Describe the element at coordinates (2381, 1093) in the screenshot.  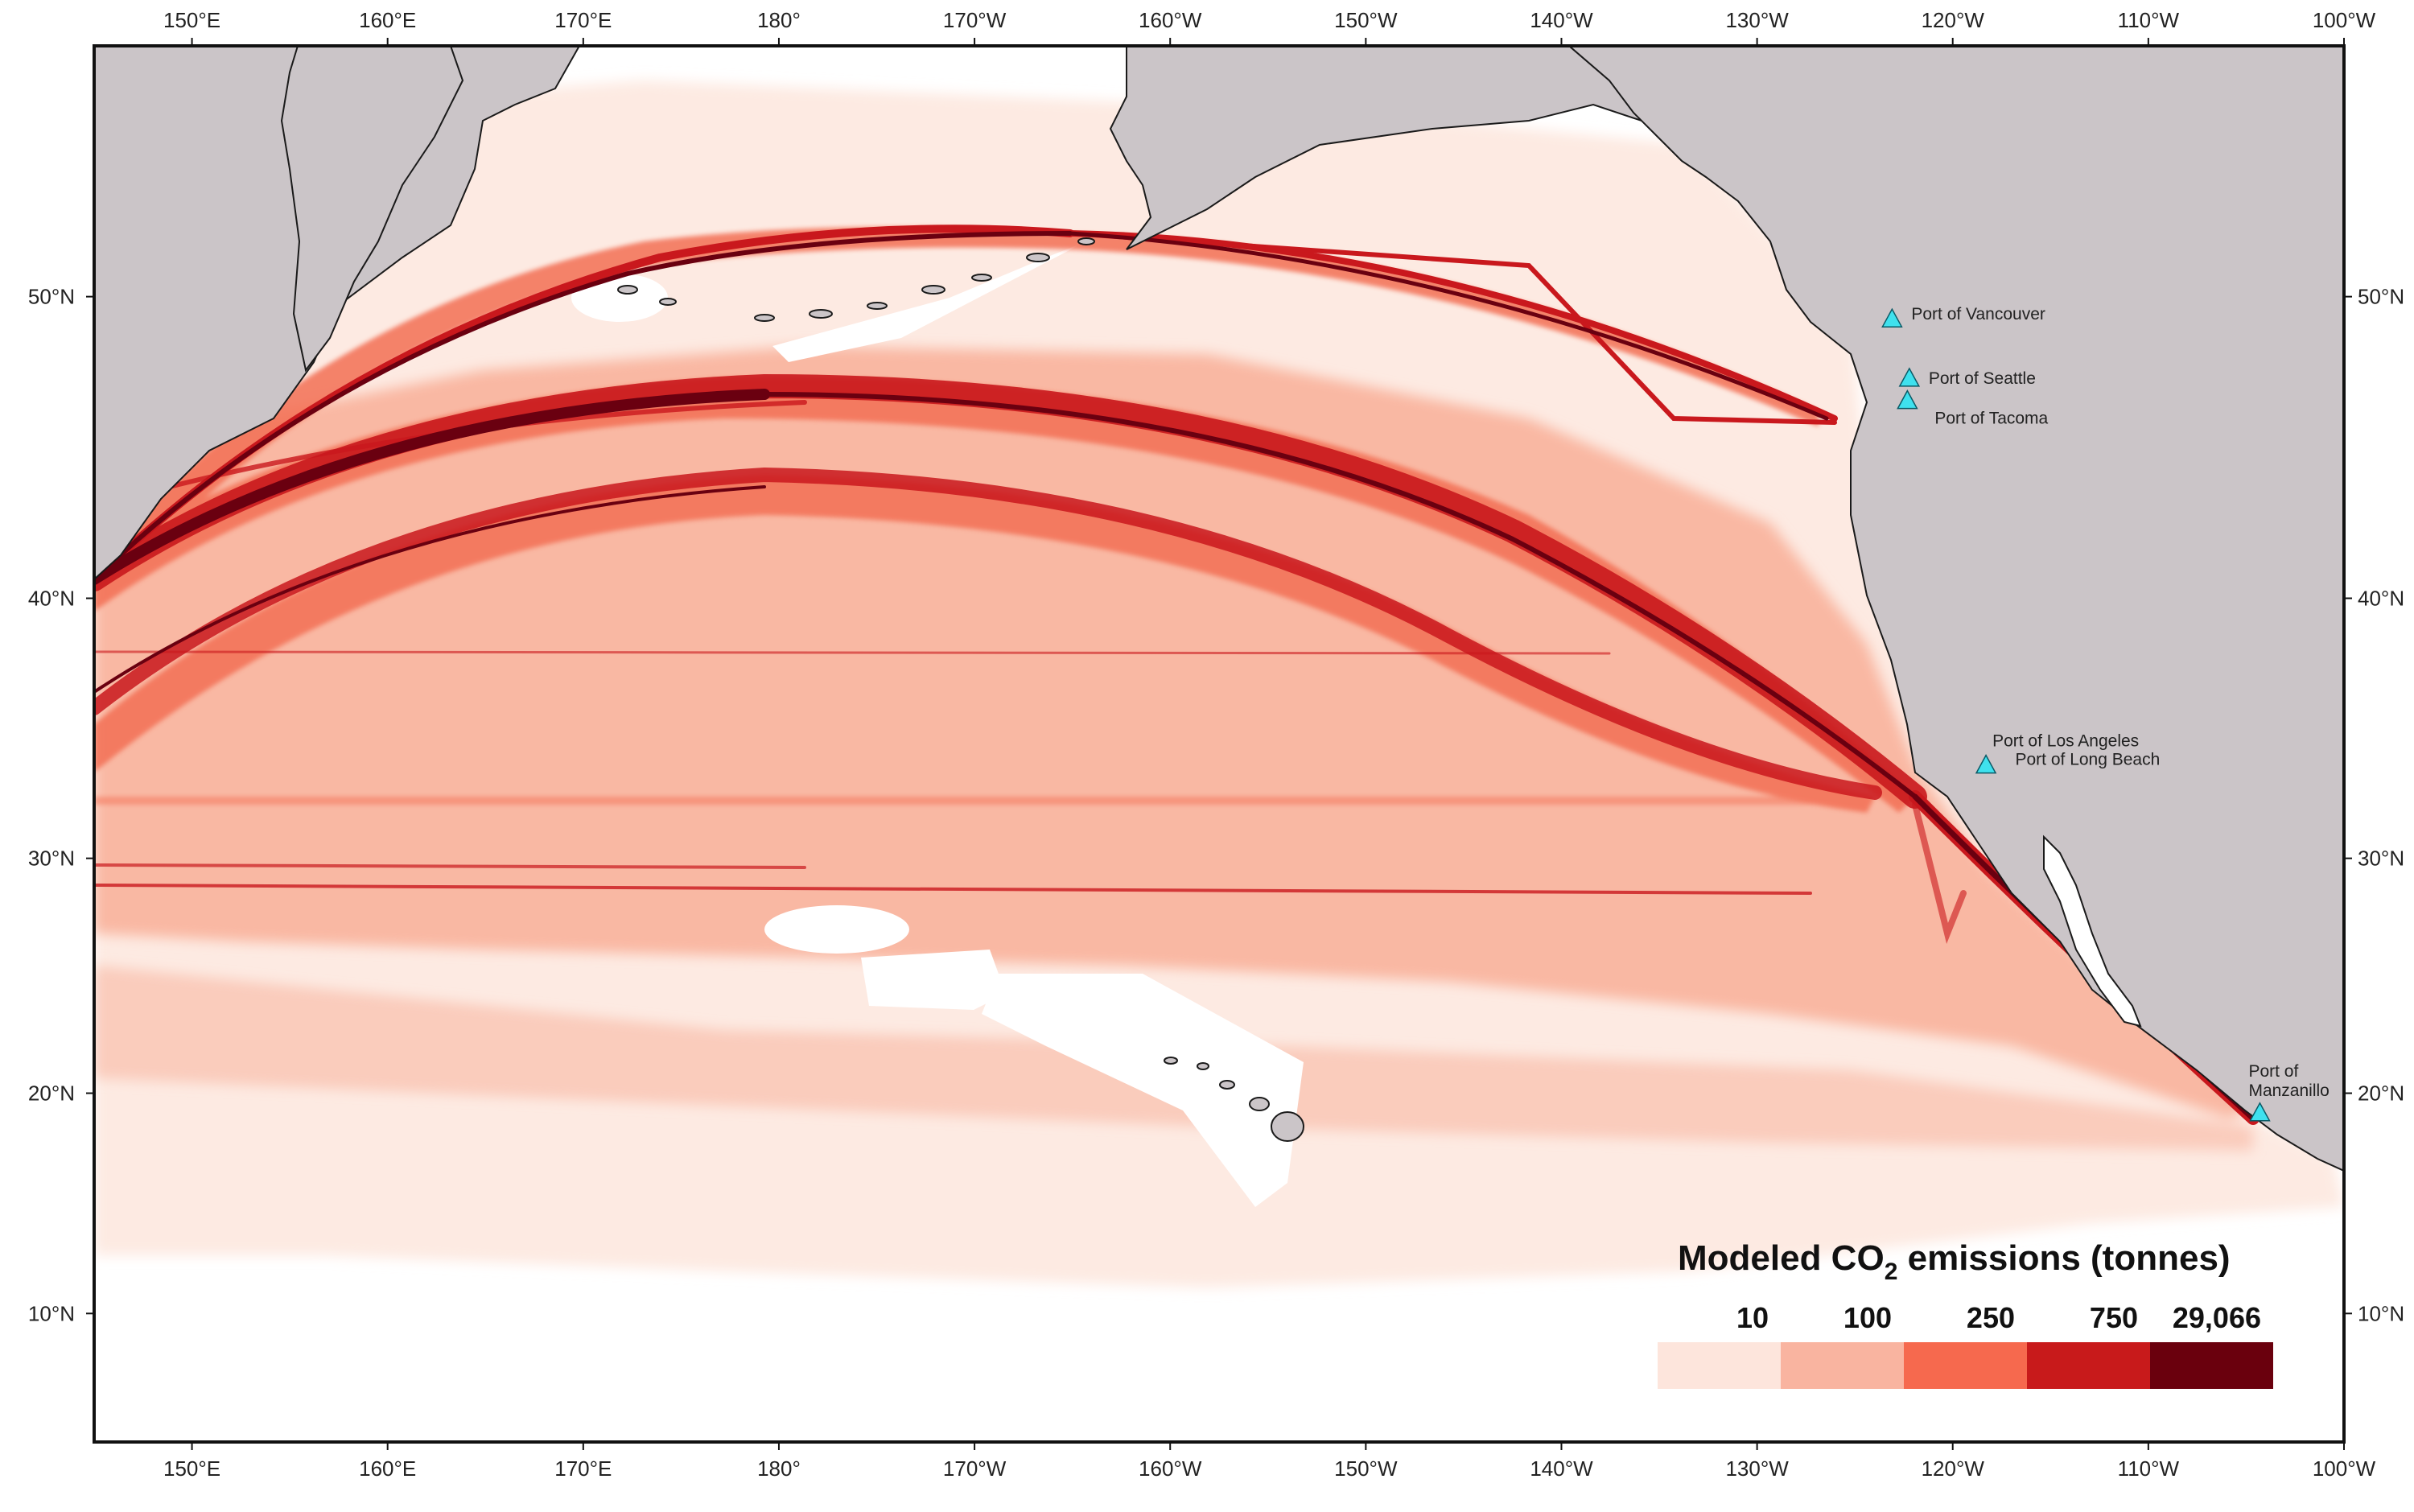
I see `right-tick-label: 20°N` at that location.